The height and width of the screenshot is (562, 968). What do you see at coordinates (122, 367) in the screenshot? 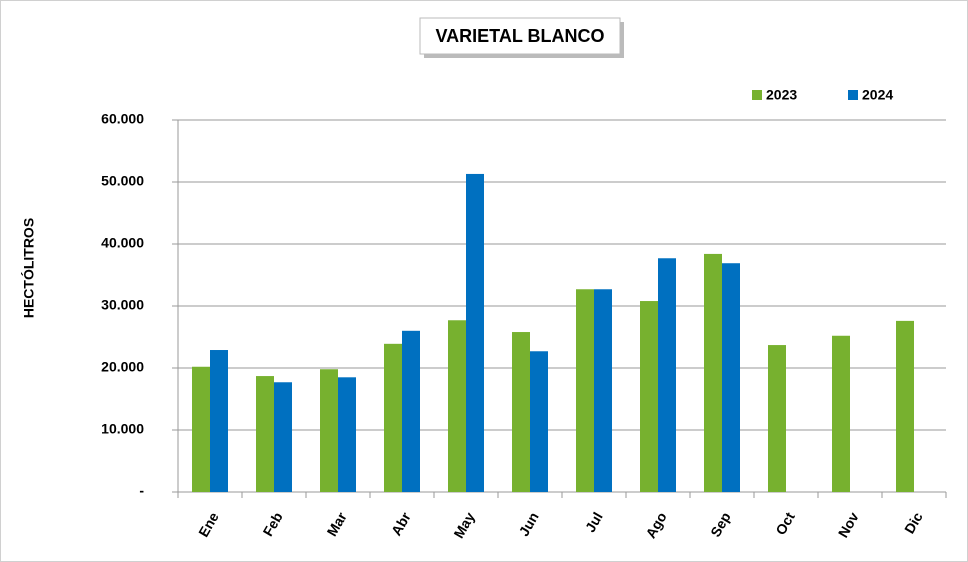
I see `y-tick-label: 20.000` at bounding box center [122, 367].